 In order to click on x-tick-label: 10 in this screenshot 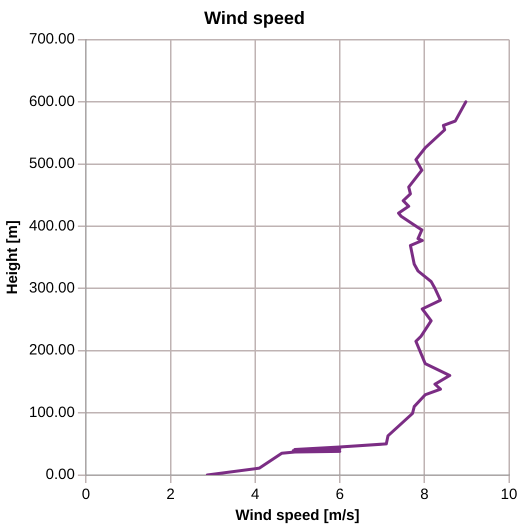, I will do `click(509, 495)`.